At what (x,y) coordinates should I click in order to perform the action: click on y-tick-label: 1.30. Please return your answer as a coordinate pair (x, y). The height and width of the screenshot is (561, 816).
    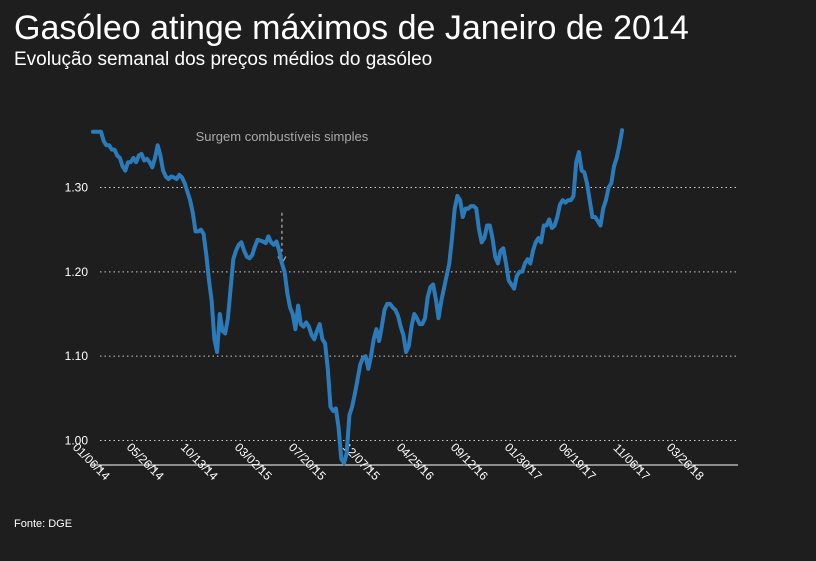
    Looking at the image, I should click on (77, 188).